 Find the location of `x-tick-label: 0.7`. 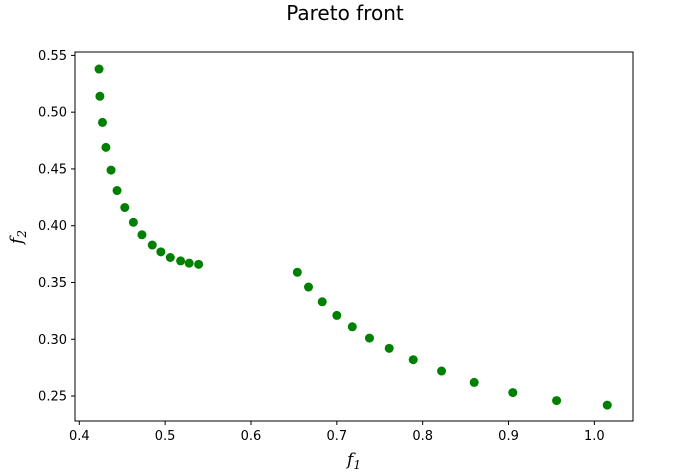

x-tick-label: 0.7 is located at coordinates (336, 436).